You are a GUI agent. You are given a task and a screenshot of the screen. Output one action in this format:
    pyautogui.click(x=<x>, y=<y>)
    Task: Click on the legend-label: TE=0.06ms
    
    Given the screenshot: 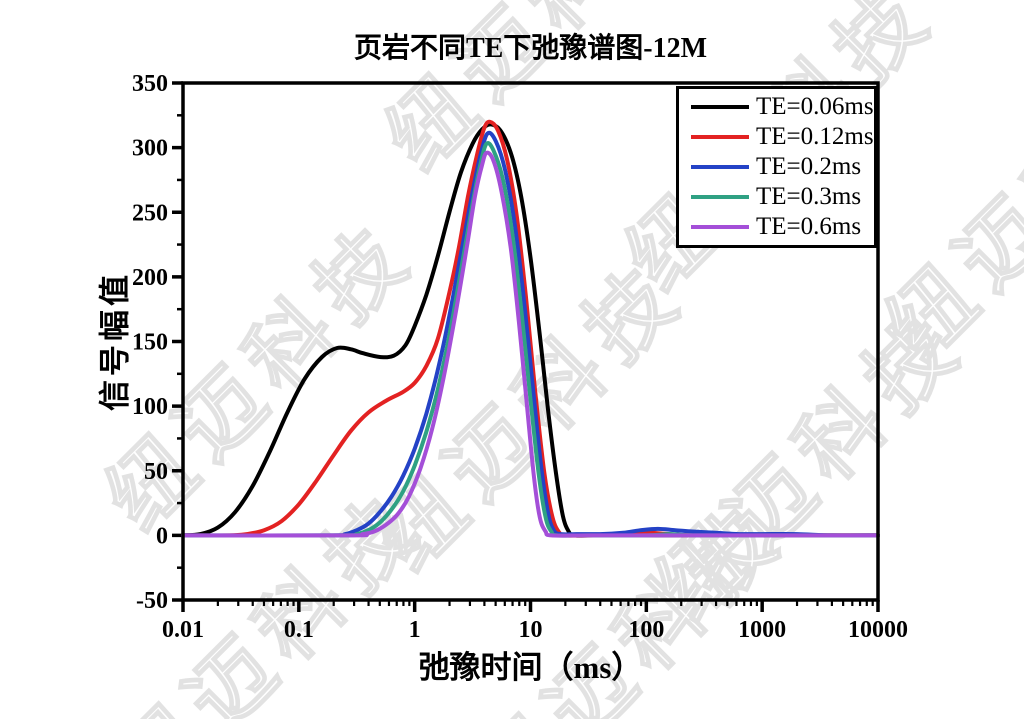 What is the action you would take?
    pyautogui.click(x=815, y=106)
    